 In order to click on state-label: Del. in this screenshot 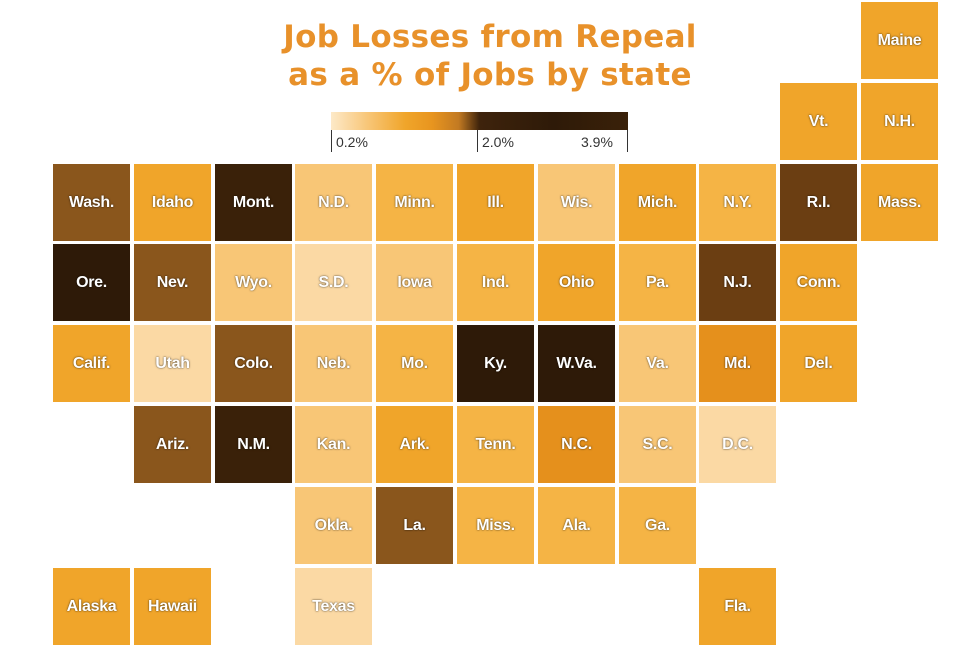, I will do `click(818, 363)`.